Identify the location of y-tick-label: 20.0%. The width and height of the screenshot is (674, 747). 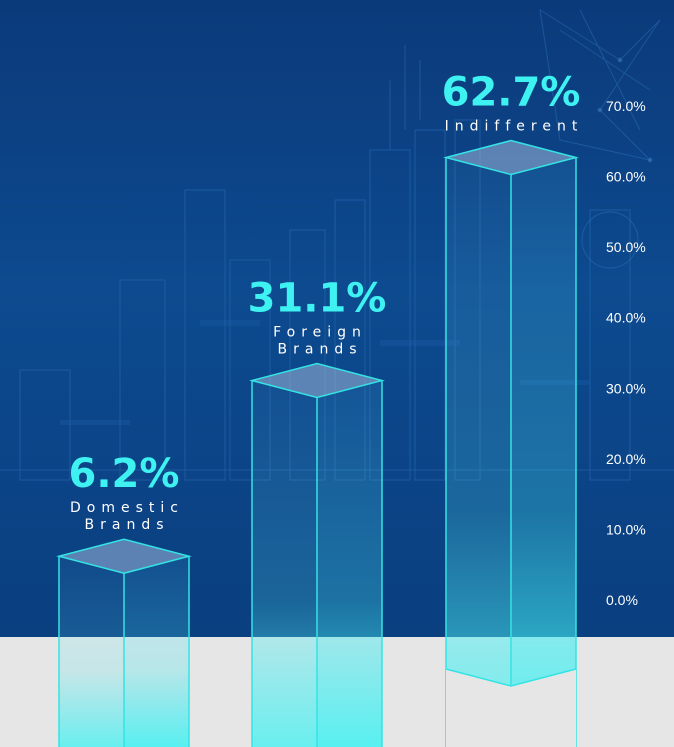
(626, 459).